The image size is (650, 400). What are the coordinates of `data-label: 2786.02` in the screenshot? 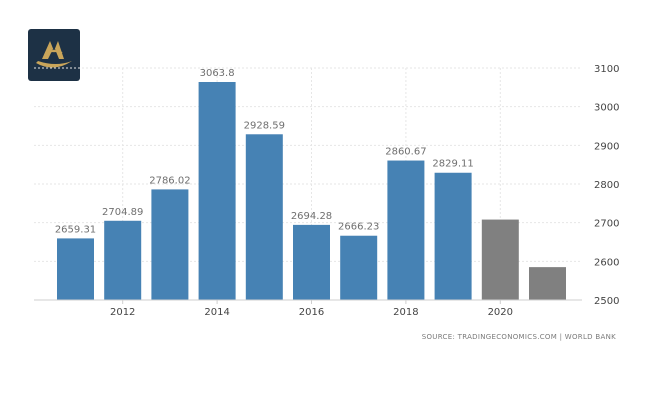 It's located at (169, 180).